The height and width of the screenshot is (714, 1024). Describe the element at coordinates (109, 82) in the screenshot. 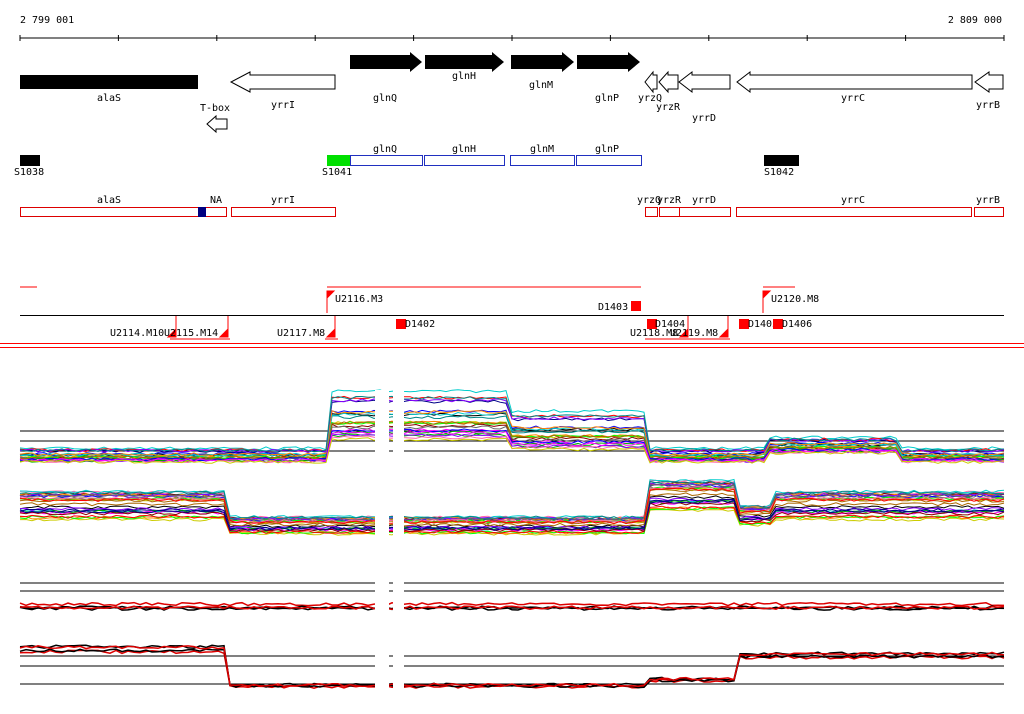

I see `gene-alaS` at that location.